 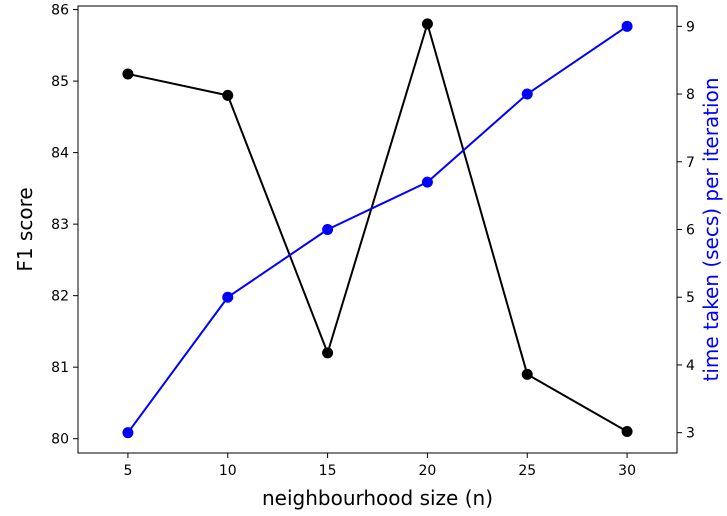 What do you see at coordinates (690, 366) in the screenshot?
I see `y-right-tick-label: 4` at bounding box center [690, 366].